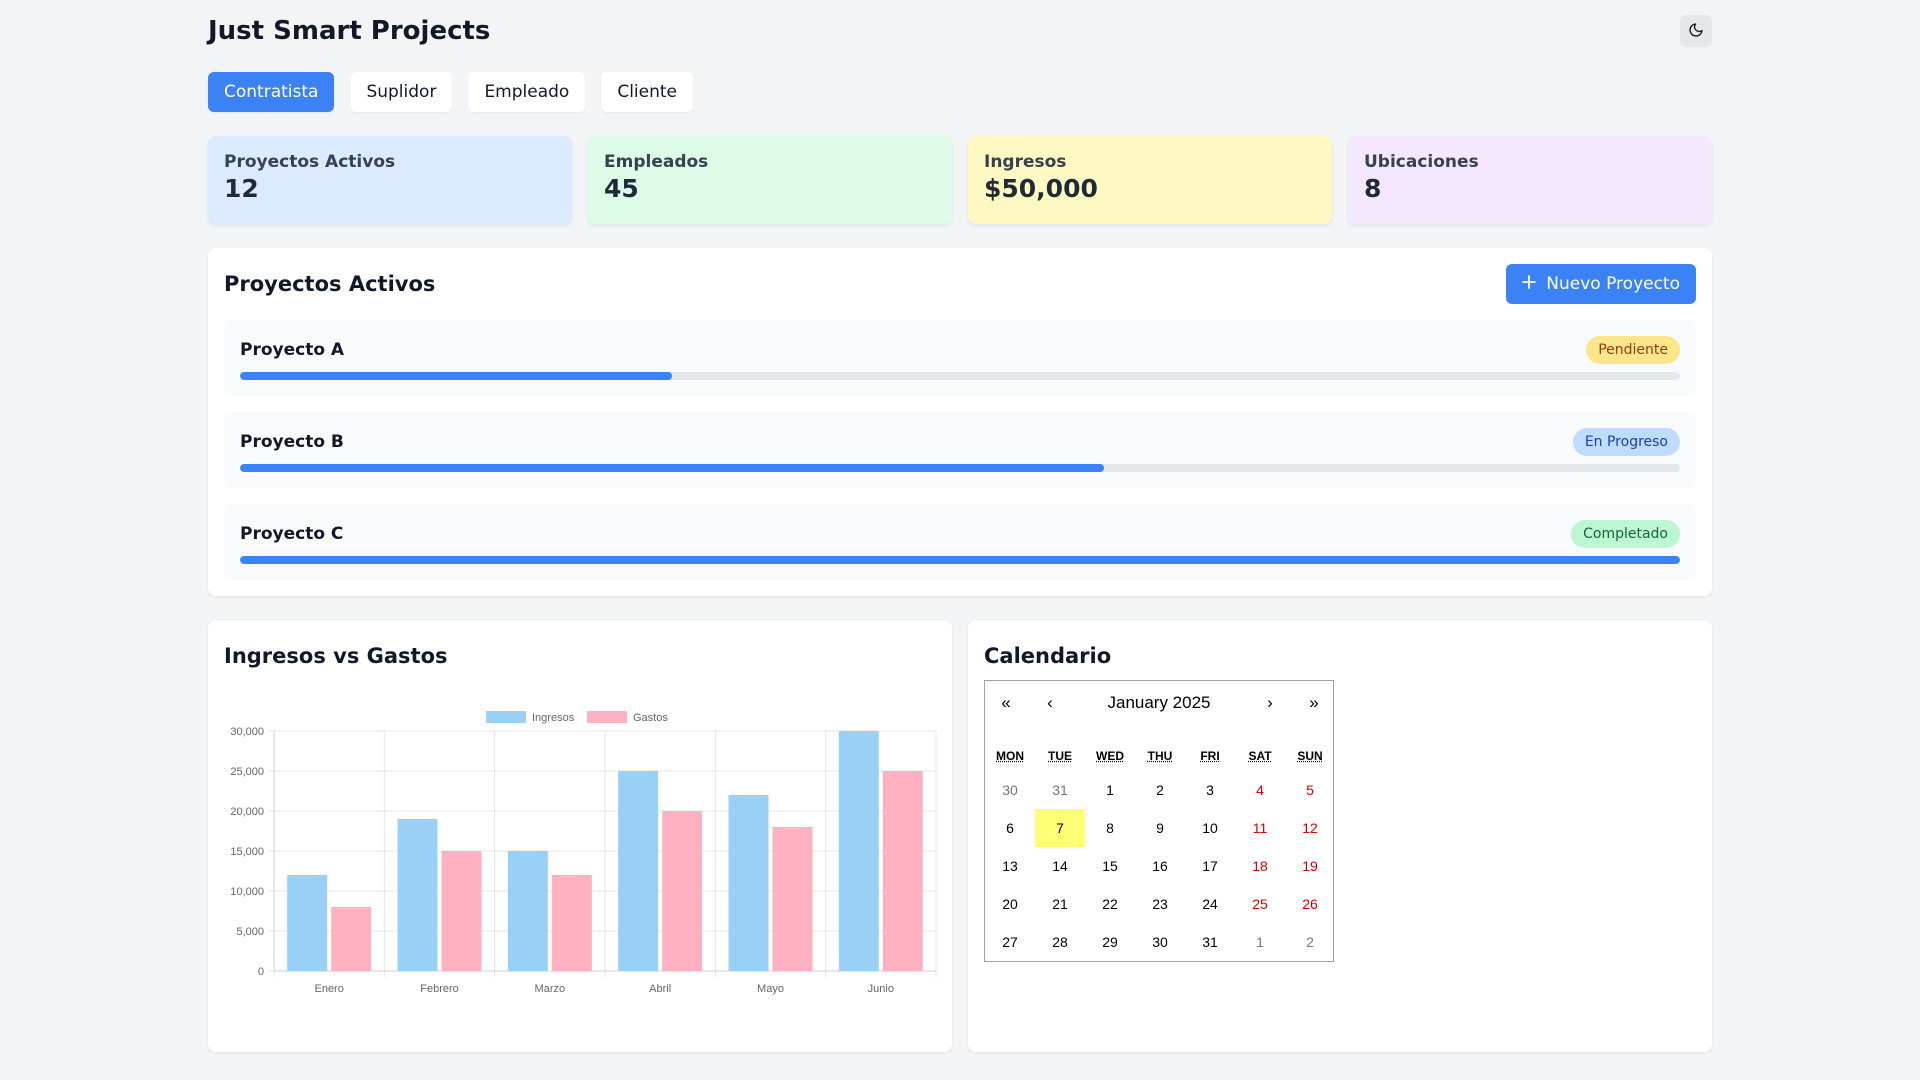 This screenshot has height=1080, width=1920. Describe the element at coordinates (461, 911) in the screenshot. I see `bar-gastos-febrero` at that location.